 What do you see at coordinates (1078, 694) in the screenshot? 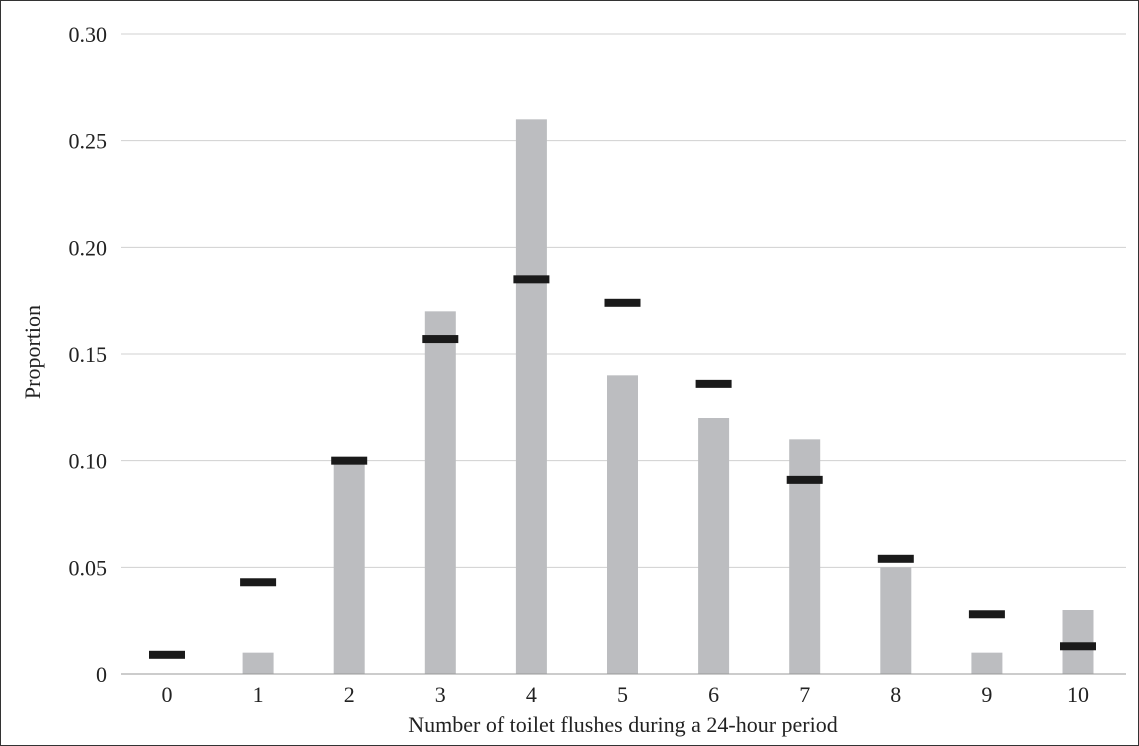
I see `x-tick-label: 10` at bounding box center [1078, 694].